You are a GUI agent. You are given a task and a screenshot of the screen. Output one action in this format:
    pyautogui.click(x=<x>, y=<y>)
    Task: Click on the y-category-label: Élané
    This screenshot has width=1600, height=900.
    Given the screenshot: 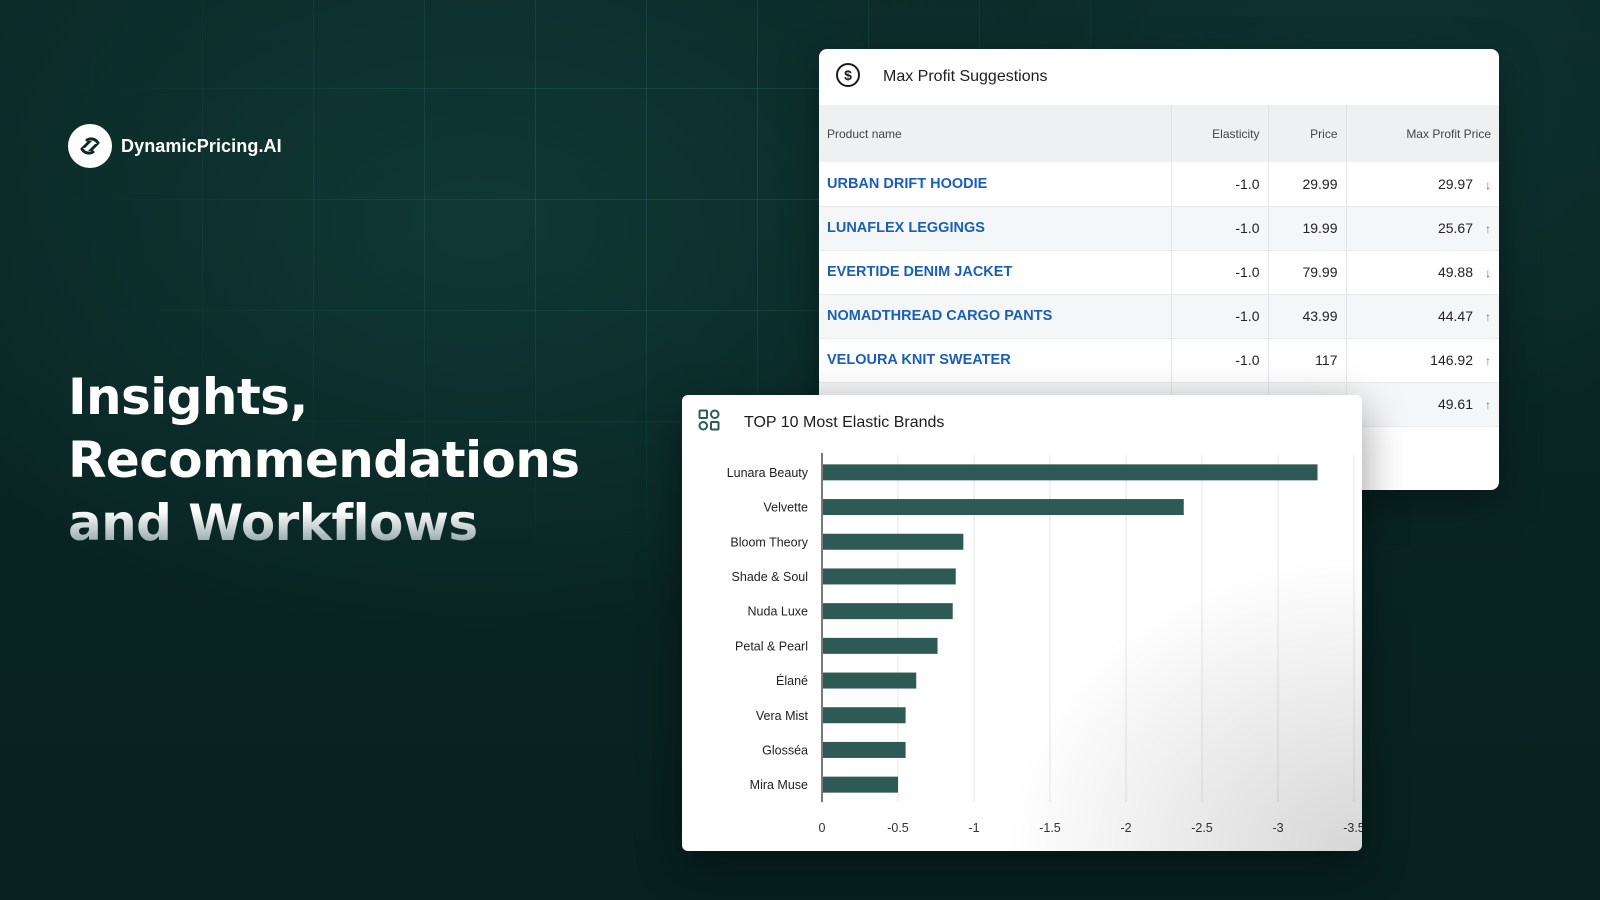 What is the action you would take?
    pyautogui.click(x=792, y=680)
    